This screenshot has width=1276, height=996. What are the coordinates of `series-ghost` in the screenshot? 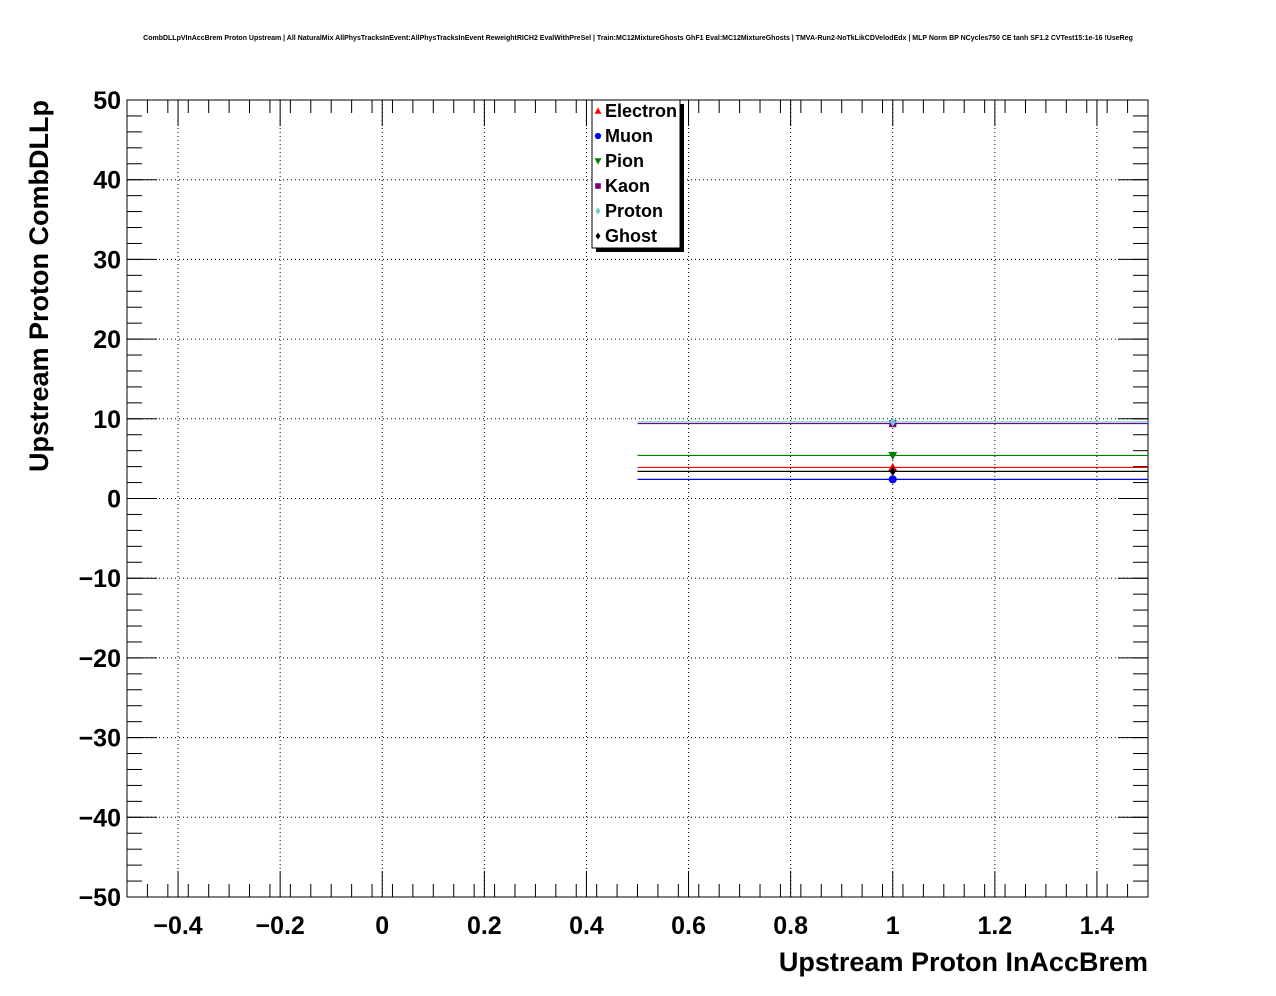 It's located at (892, 471).